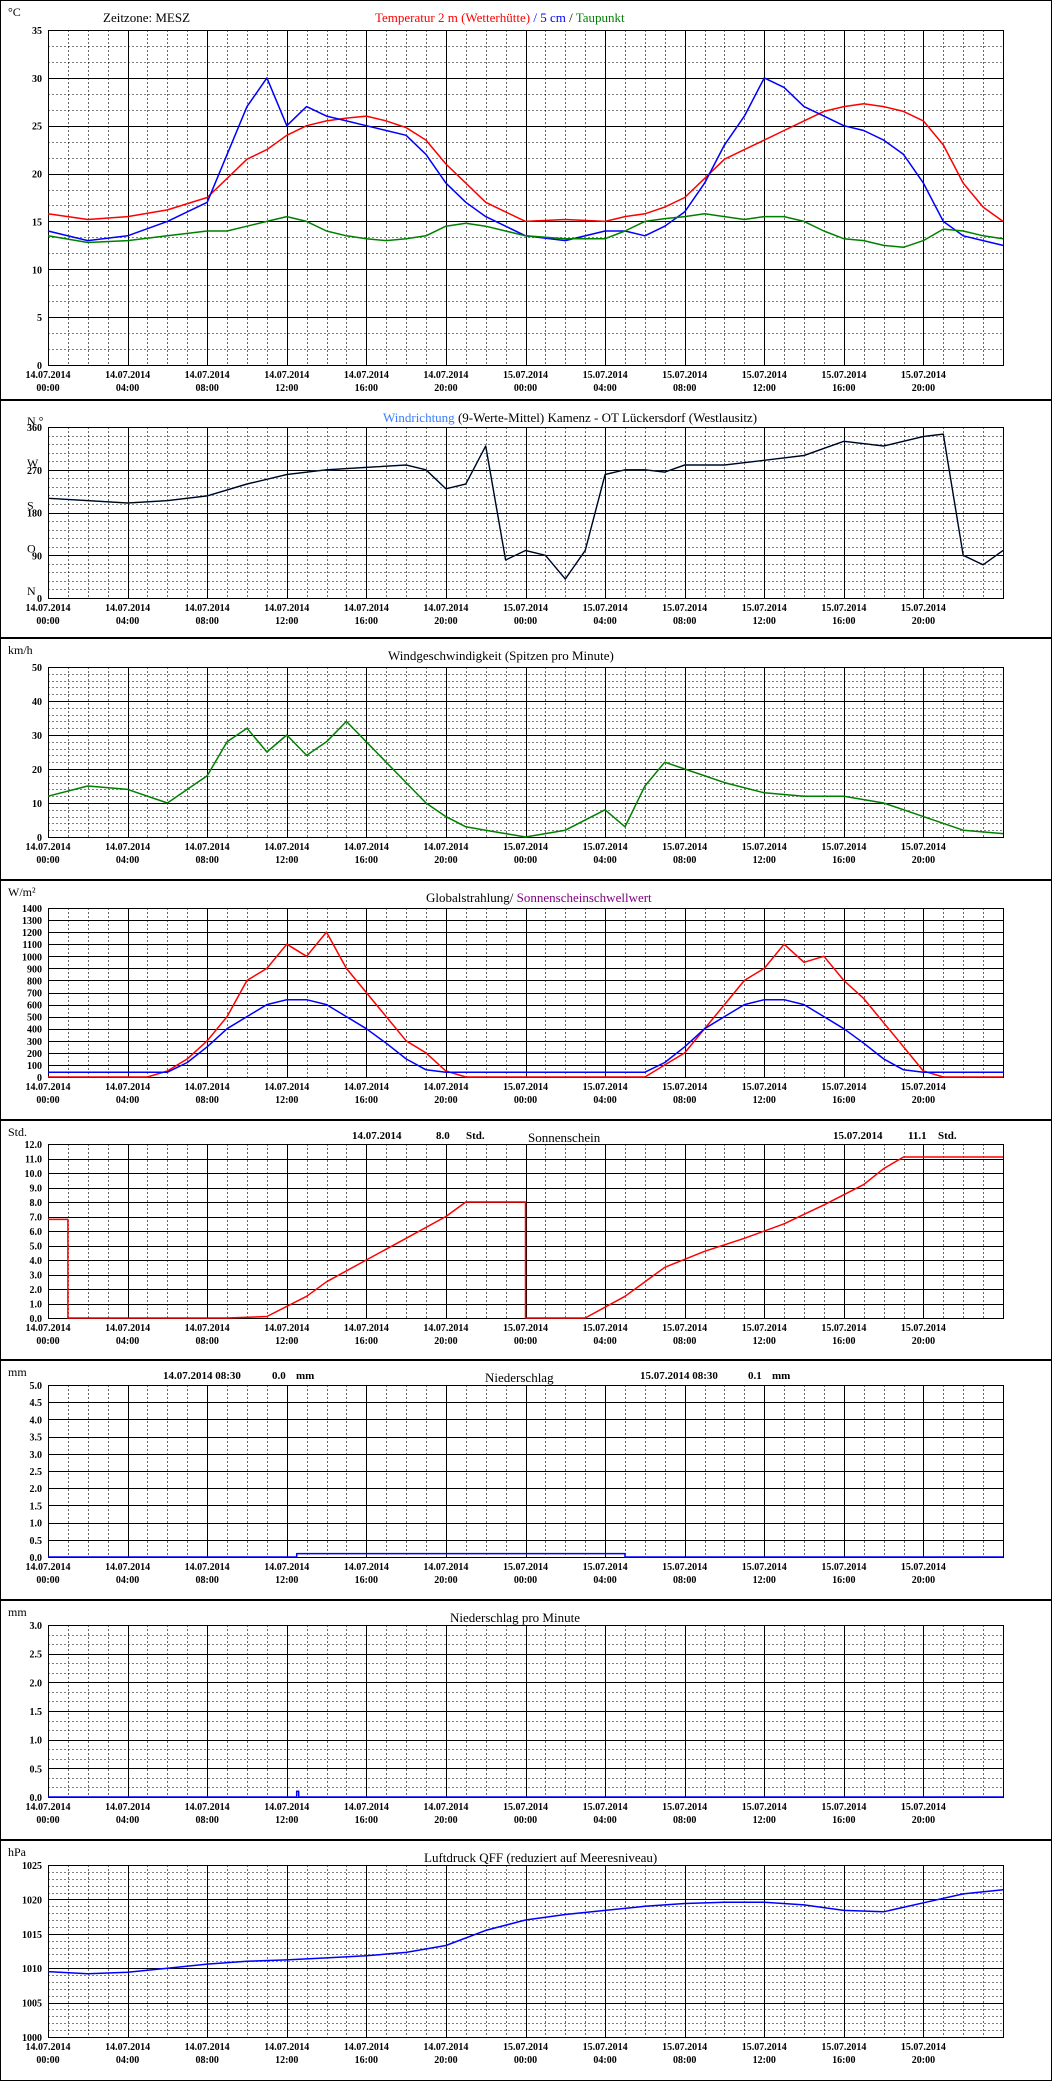 Image resolution: width=1052 pixels, height=2081 pixels. Describe the element at coordinates (36, 1524) in the screenshot. I see `y-tick-label: 1.0` at that location.